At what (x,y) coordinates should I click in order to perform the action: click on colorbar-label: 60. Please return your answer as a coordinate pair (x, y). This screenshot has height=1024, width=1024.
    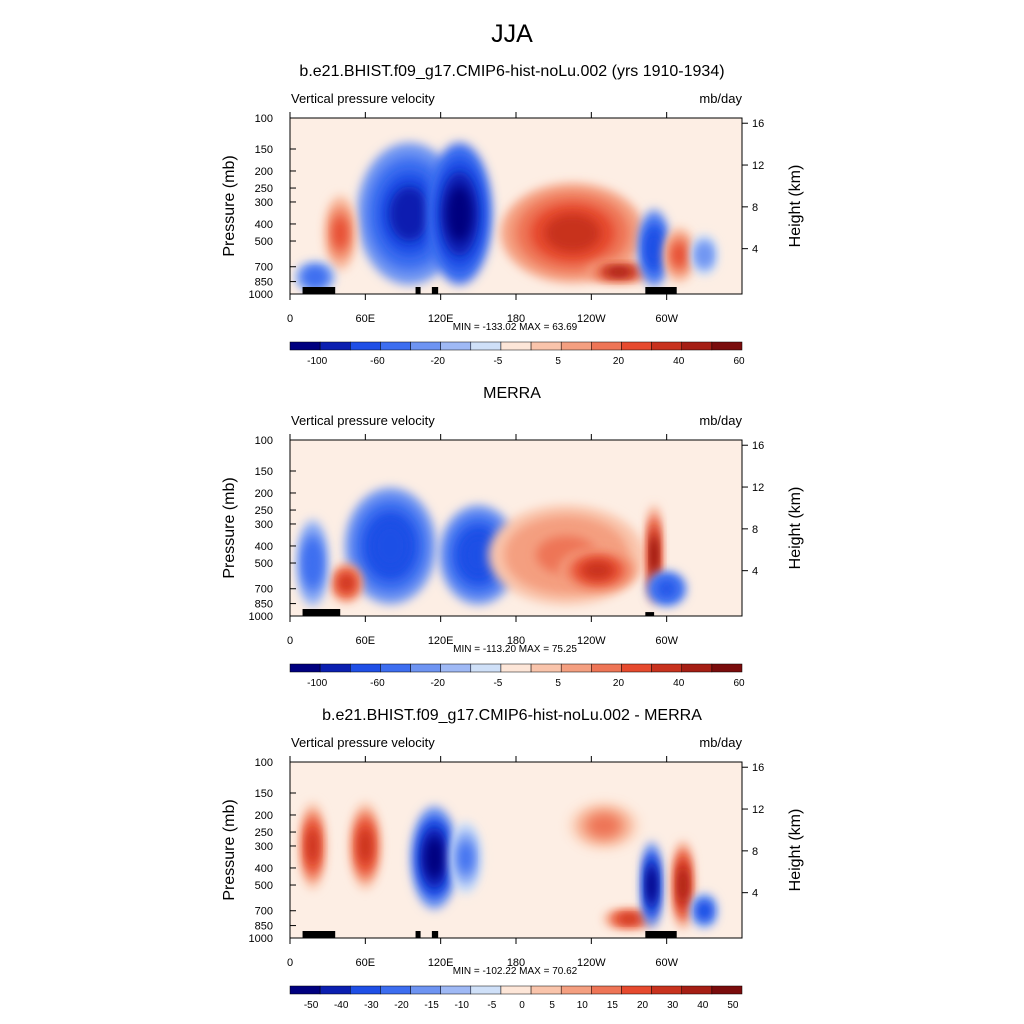
    Looking at the image, I should click on (739, 361).